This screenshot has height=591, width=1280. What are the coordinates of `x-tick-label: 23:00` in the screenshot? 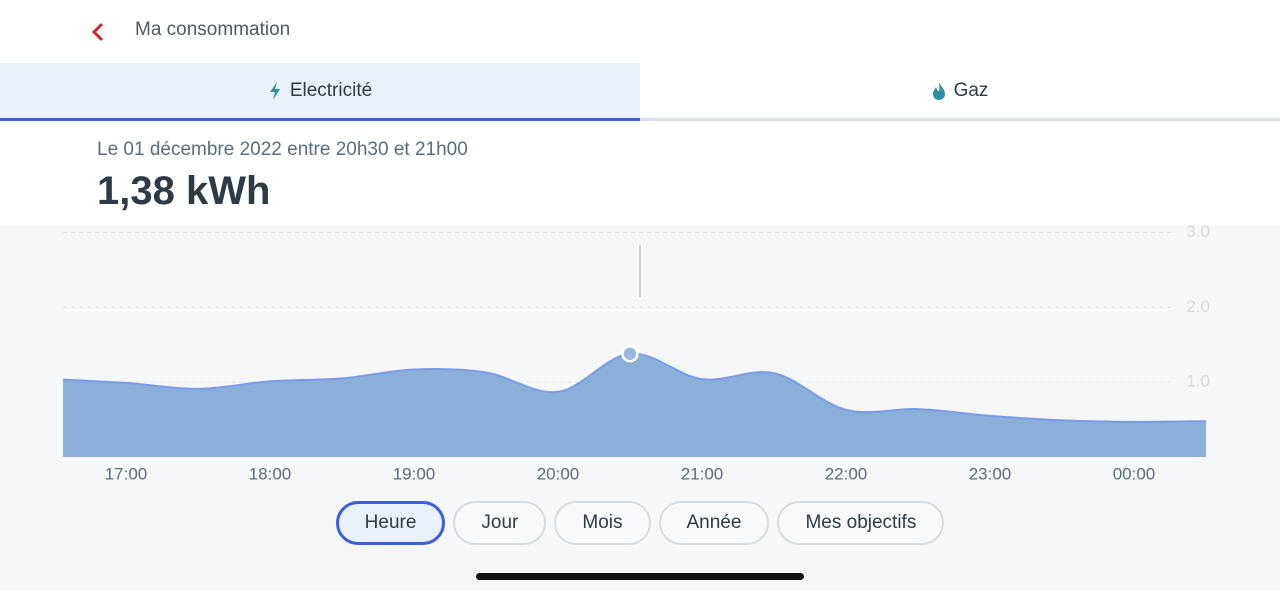 It's located at (990, 473).